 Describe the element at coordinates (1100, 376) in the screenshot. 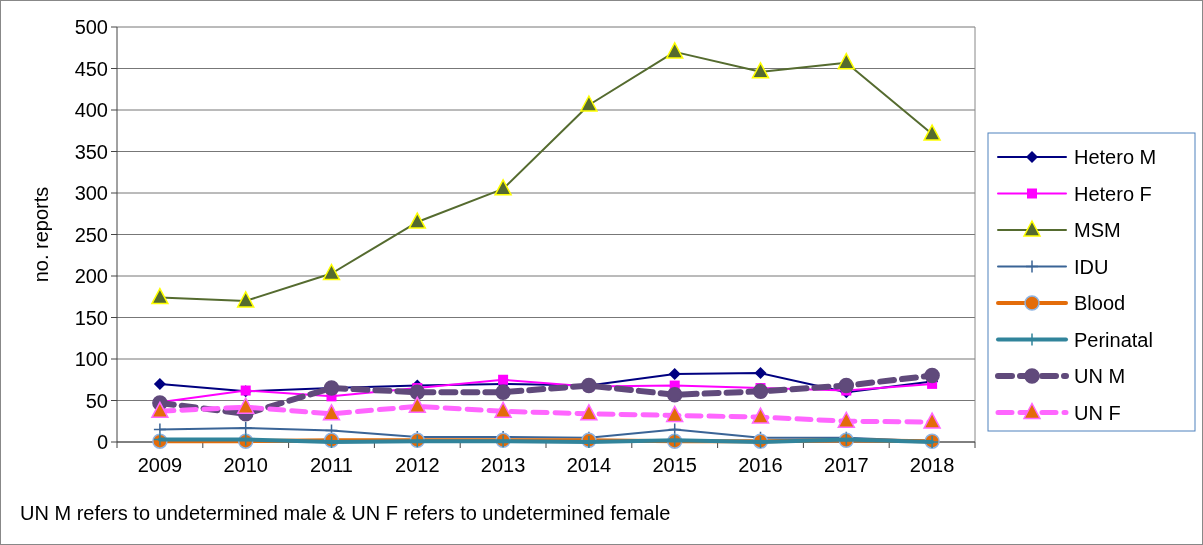

I see `legend-label: UN M` at that location.